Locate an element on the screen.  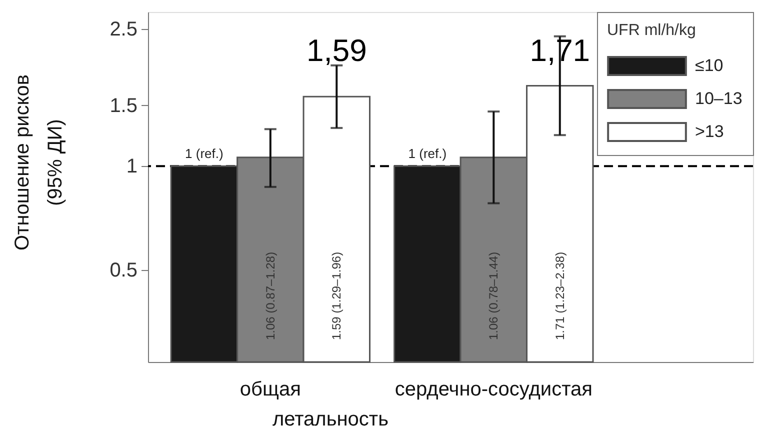
data-label: 1.71 (1.23–2.38) is located at coordinates (559, 296).